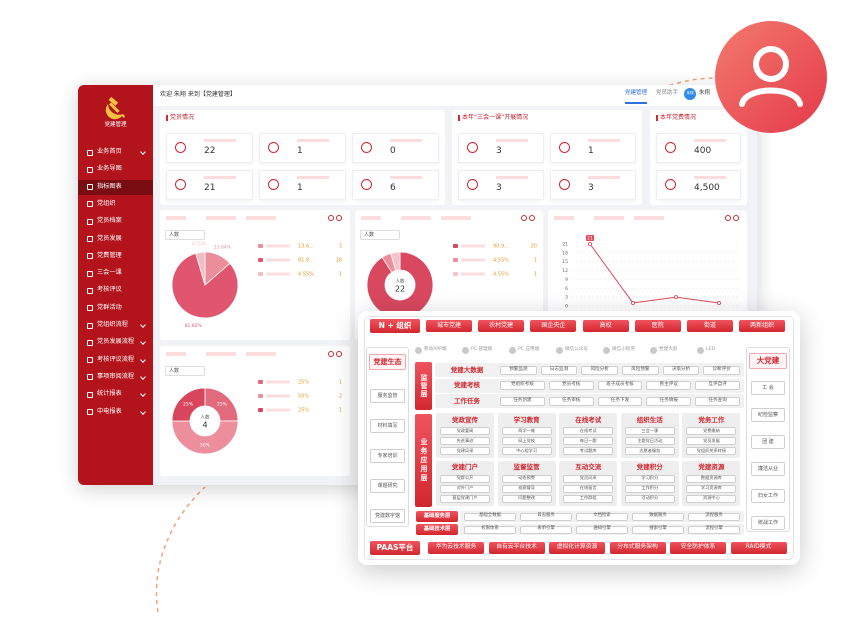 The image size is (852, 628). Describe the element at coordinates (649, 419) in the screenshot. I see `apply-name: 组织生活` at that location.